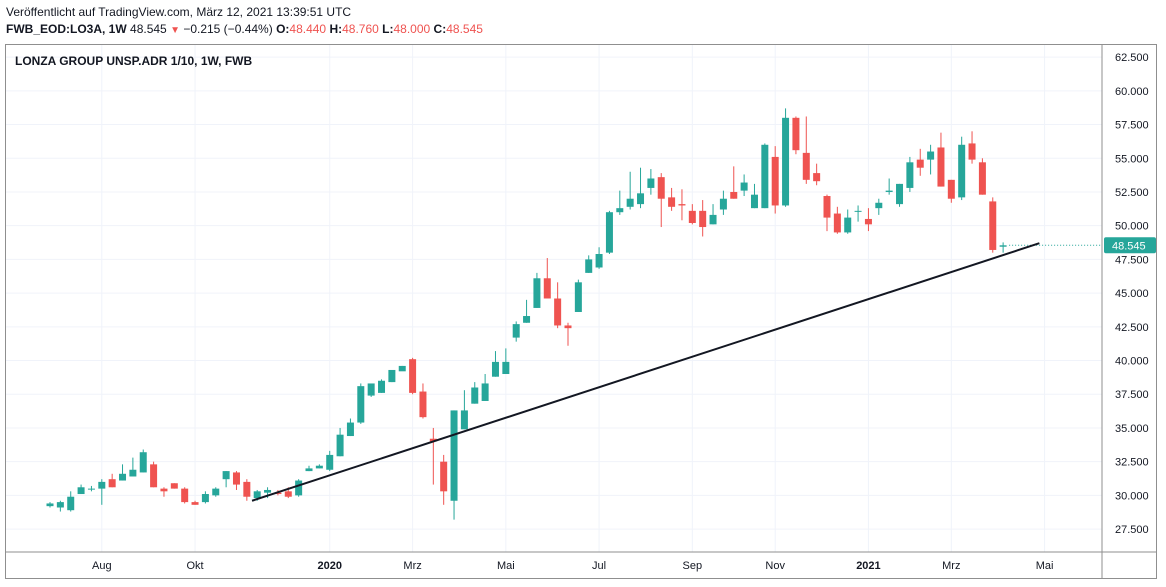 This screenshot has height=587, width=1166. What do you see at coordinates (1132, 227) in the screenshot?
I see `price-tick-label: 50.000` at bounding box center [1132, 227].